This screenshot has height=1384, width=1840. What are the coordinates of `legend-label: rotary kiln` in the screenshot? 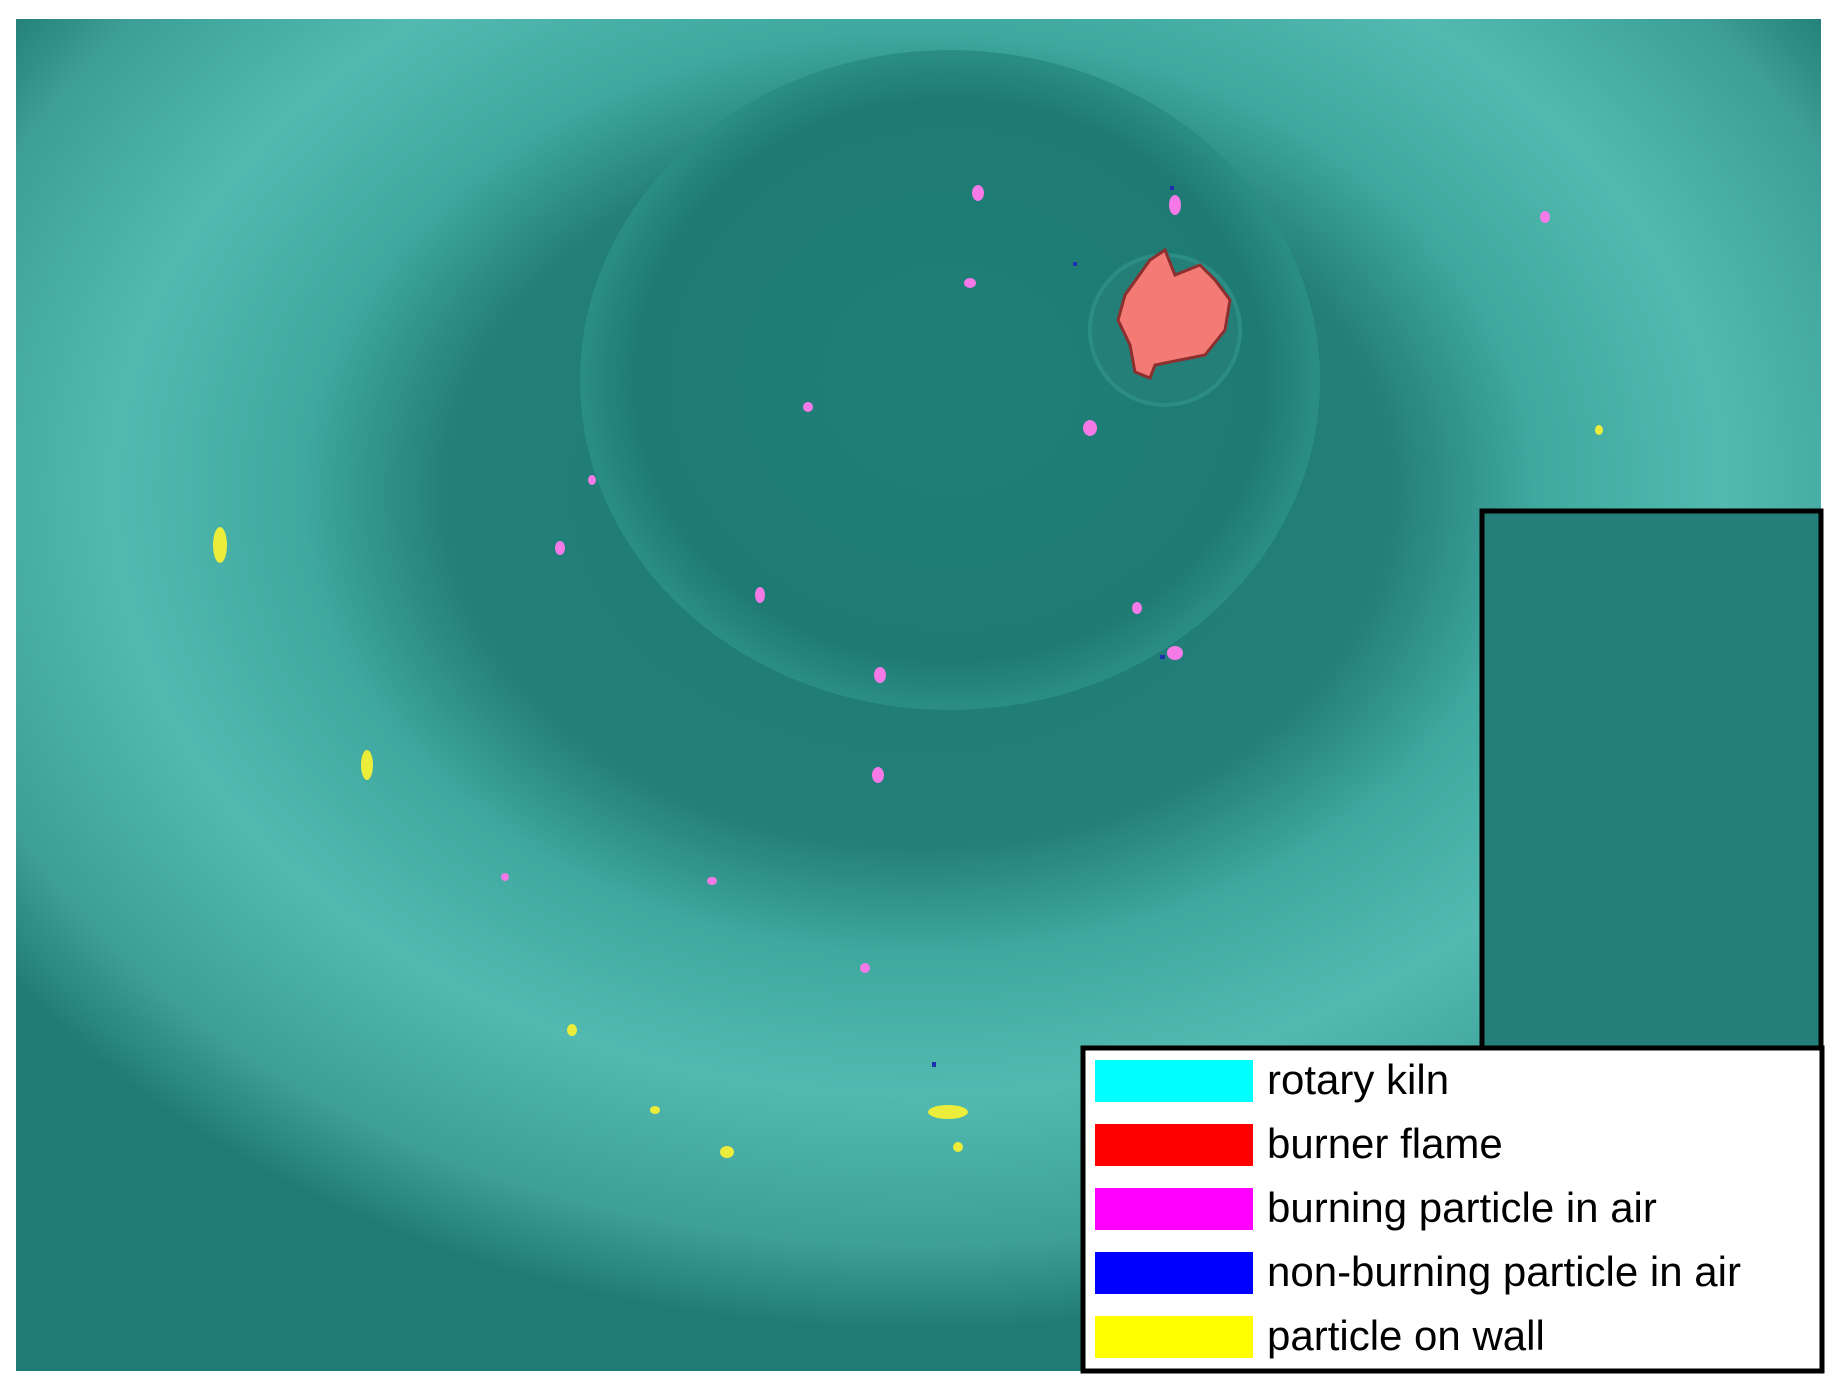 It's located at (1358, 1079).